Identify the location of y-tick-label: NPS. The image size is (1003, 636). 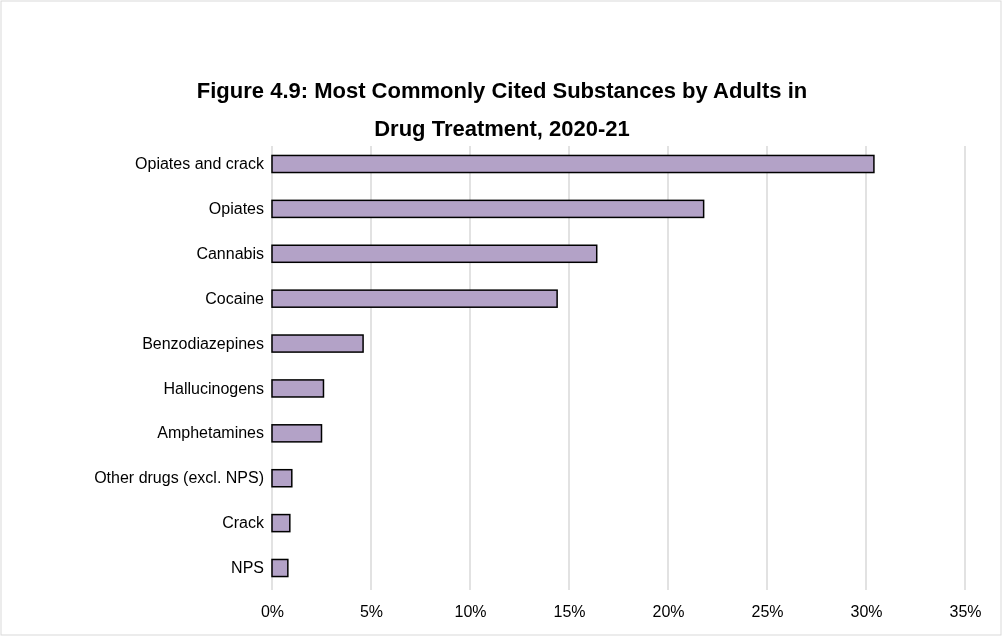
(247, 568).